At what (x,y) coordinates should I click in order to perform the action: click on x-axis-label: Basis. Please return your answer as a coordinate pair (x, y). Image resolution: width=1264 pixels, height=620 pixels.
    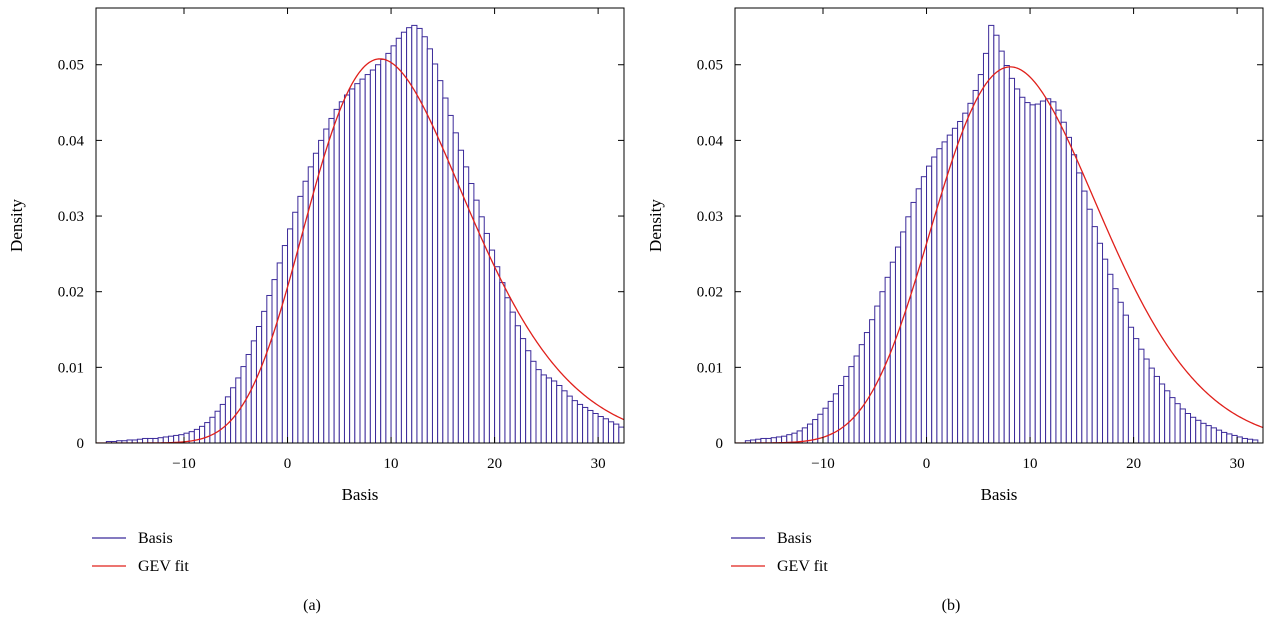
    Looking at the image, I should click on (360, 494).